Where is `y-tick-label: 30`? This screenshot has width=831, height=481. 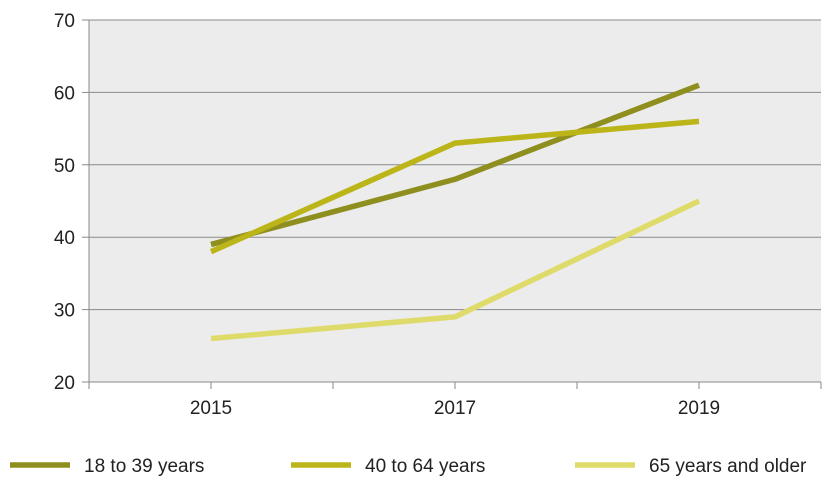 y-tick-label: 30 is located at coordinates (64, 311).